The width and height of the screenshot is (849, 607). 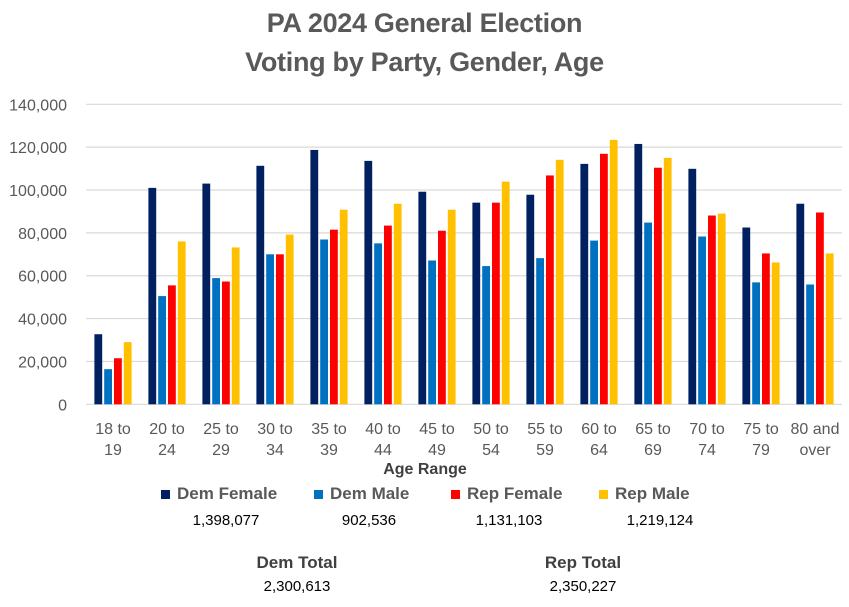 What do you see at coordinates (652, 493) in the screenshot?
I see `legend-label: Rep Male` at bounding box center [652, 493].